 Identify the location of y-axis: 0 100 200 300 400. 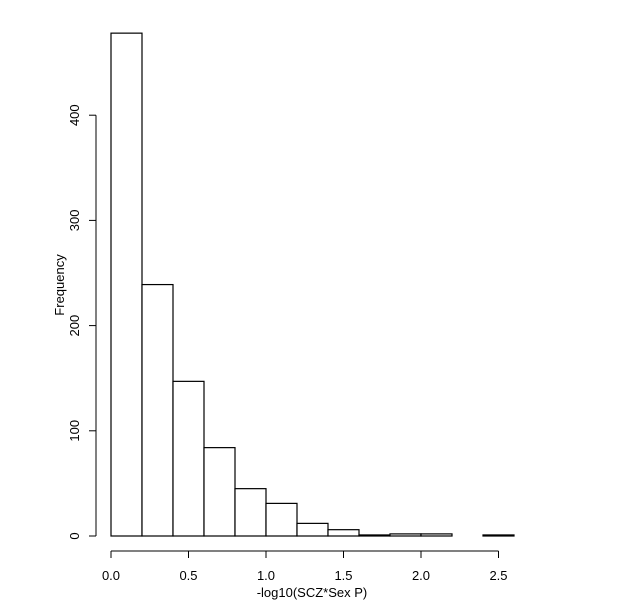
(82, 322).